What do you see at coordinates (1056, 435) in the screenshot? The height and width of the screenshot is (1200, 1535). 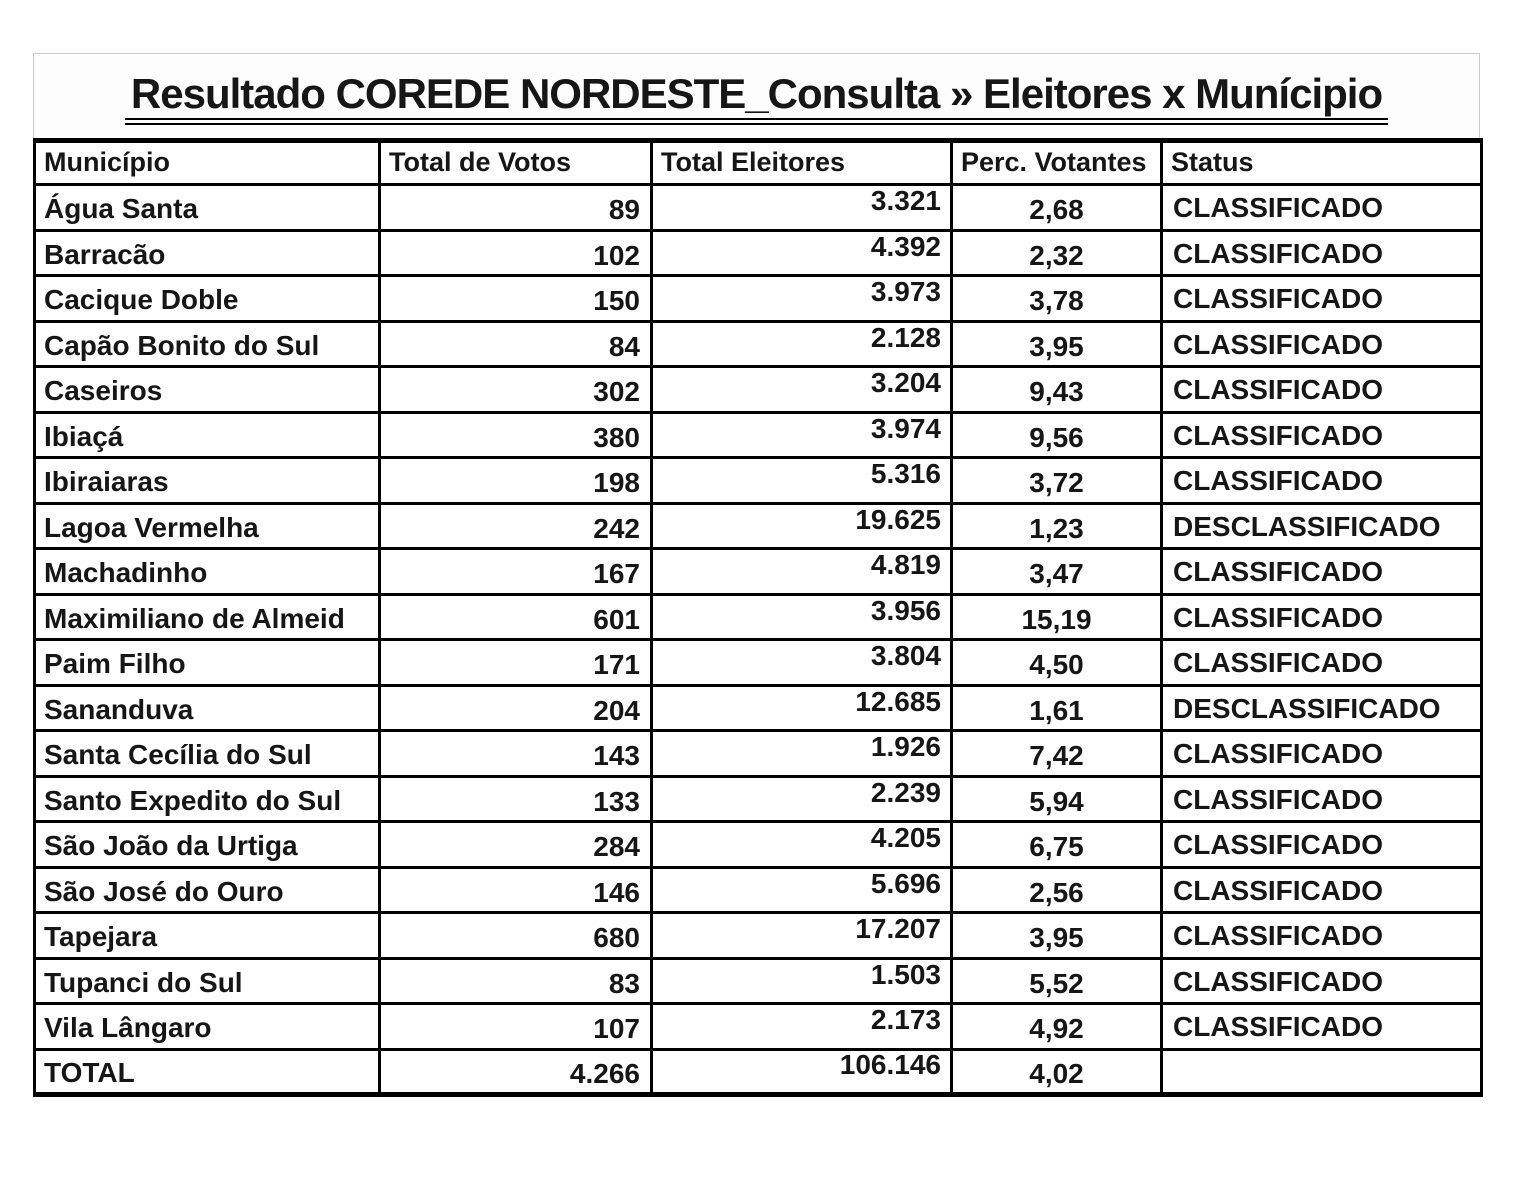 I see `cell-perc-votantes: 9,56` at bounding box center [1056, 435].